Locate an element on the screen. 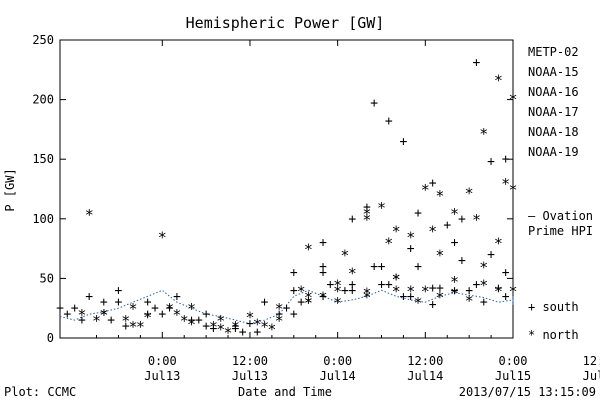 The width and height of the screenshot is (600, 400). ovation-line is located at coordinates (286, 307).